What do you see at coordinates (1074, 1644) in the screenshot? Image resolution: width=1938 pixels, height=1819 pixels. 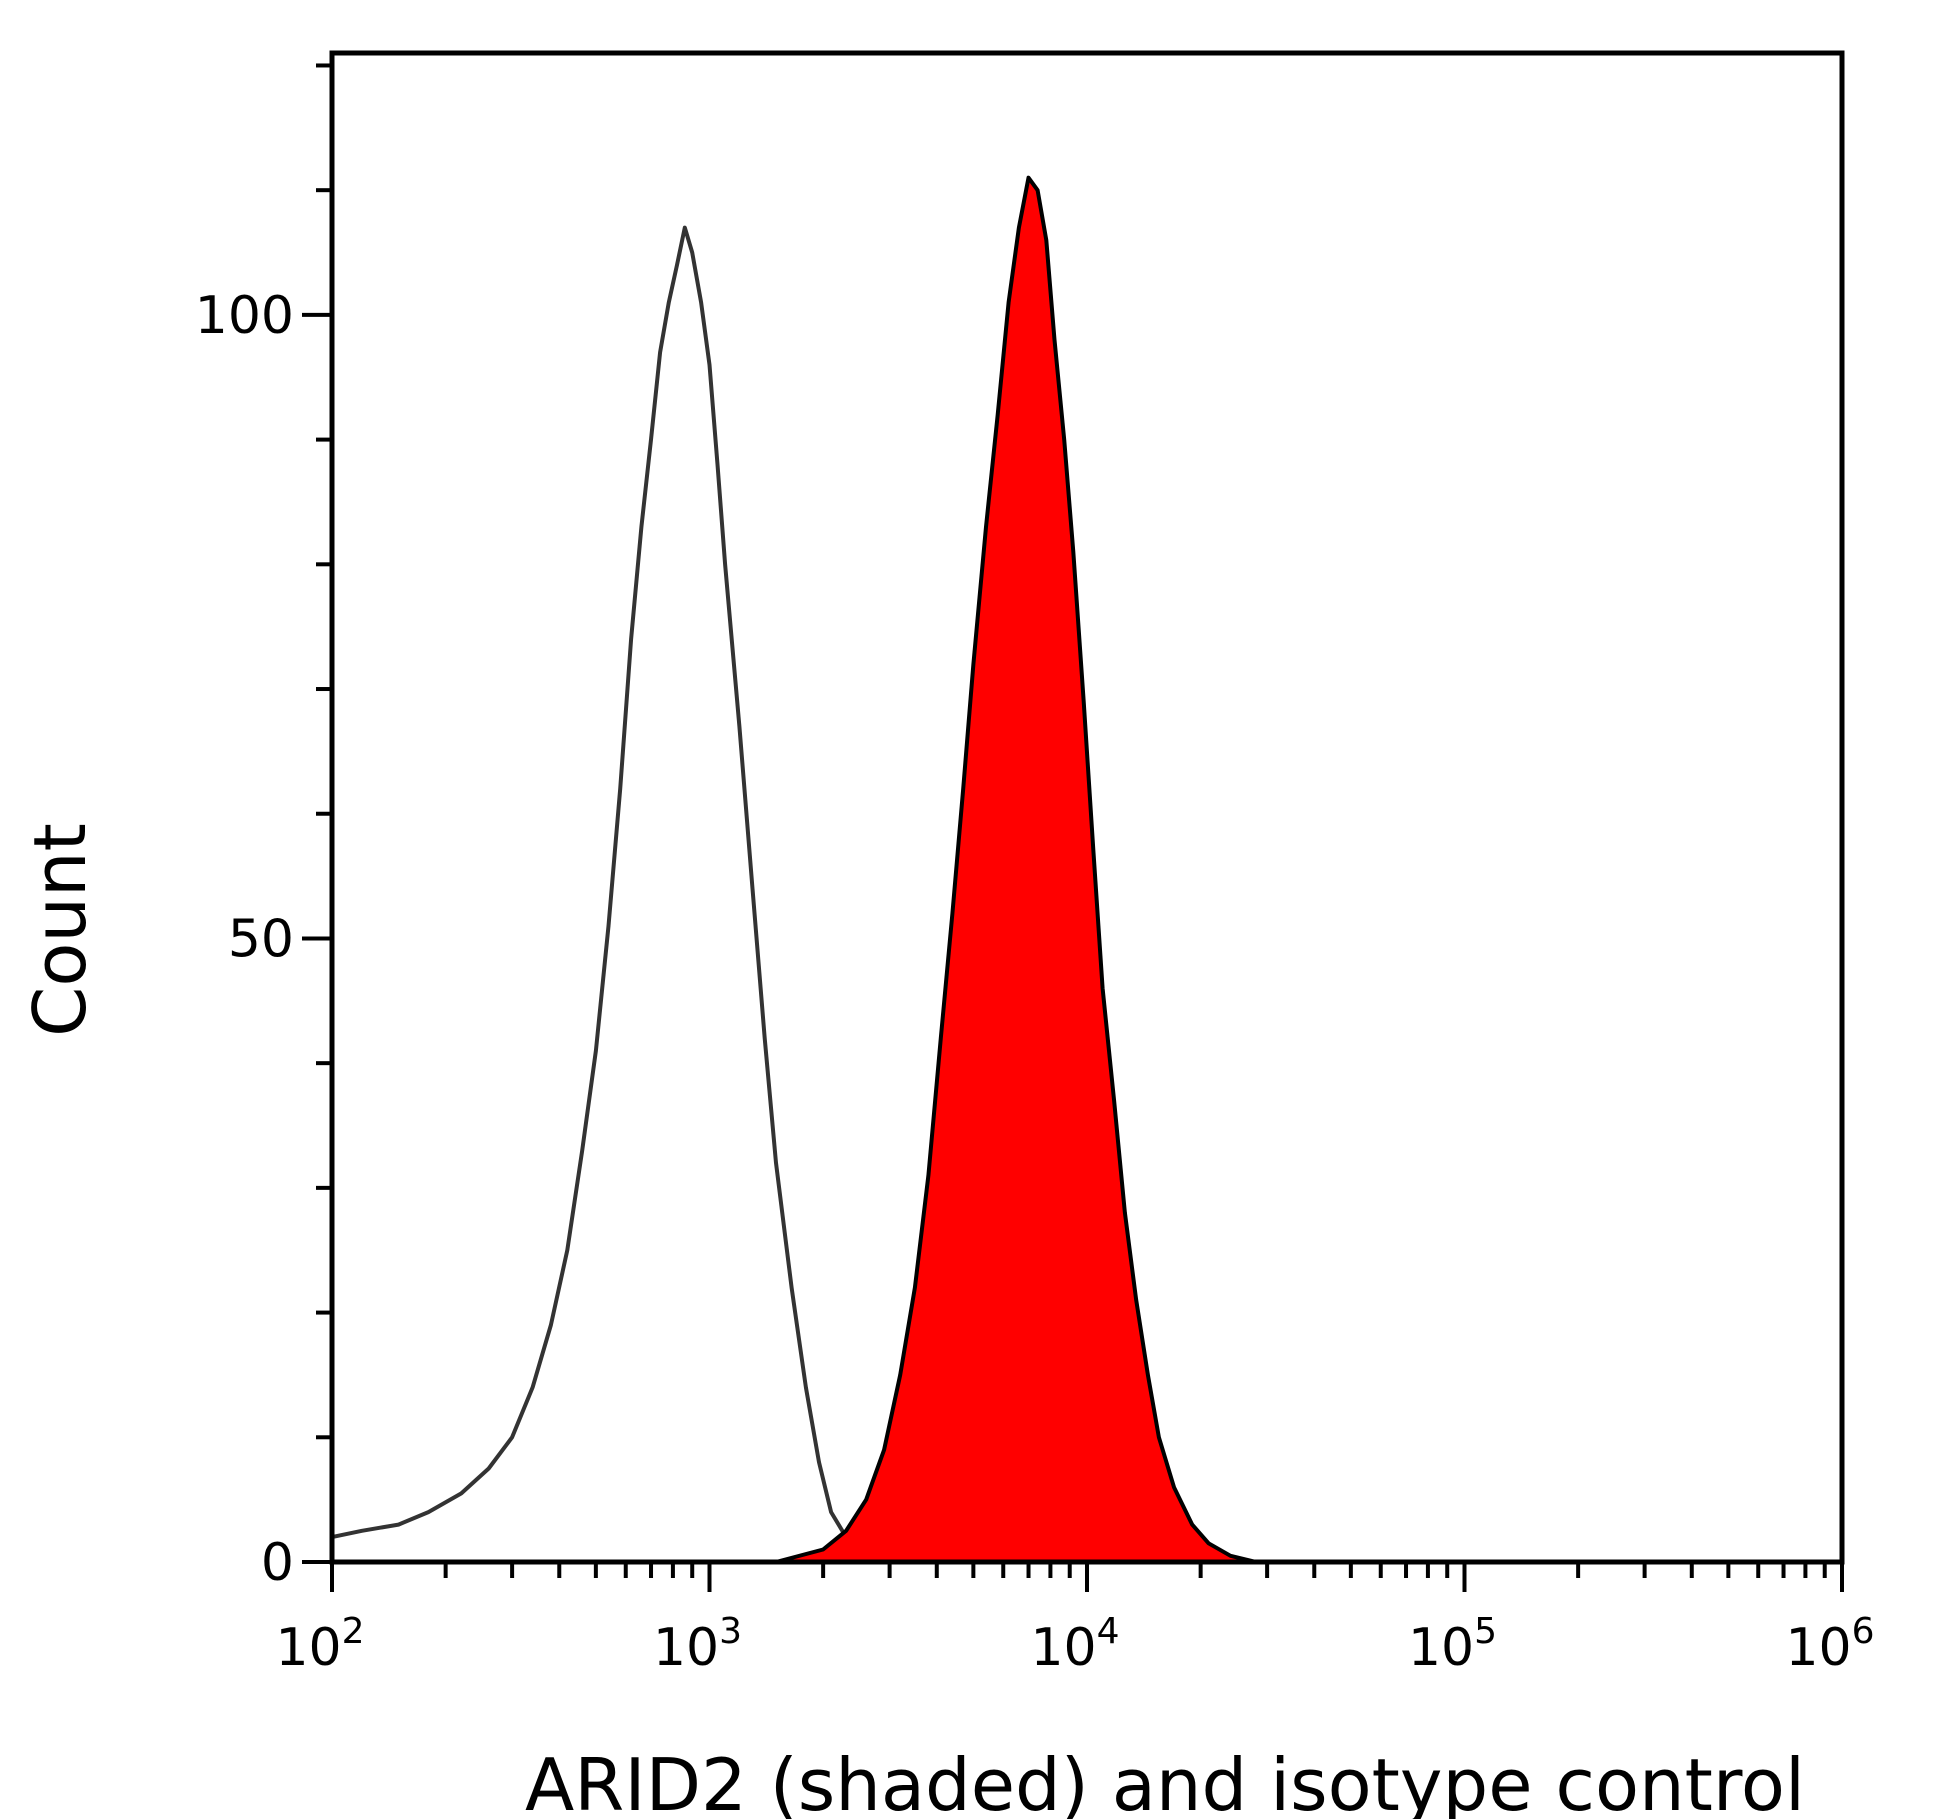 I see `x-tick-label: 10⁴` at bounding box center [1074, 1644].